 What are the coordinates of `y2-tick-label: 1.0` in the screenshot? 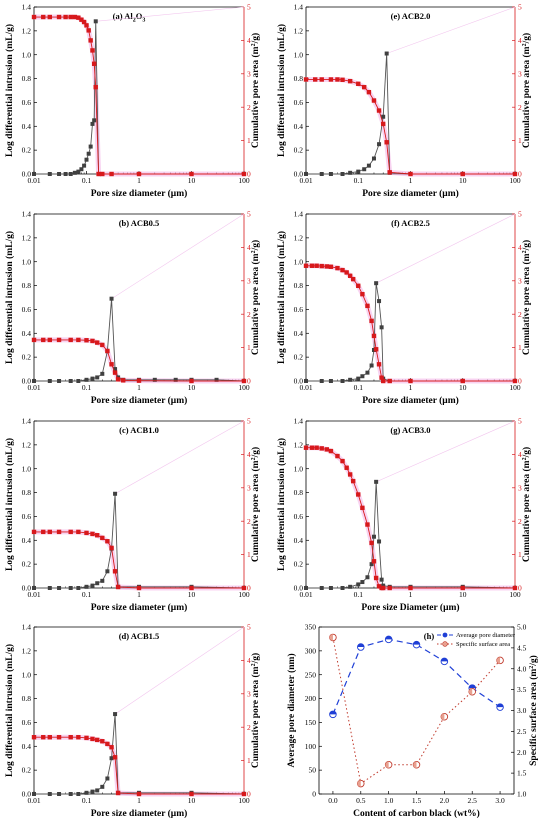 It's located at (522, 794).